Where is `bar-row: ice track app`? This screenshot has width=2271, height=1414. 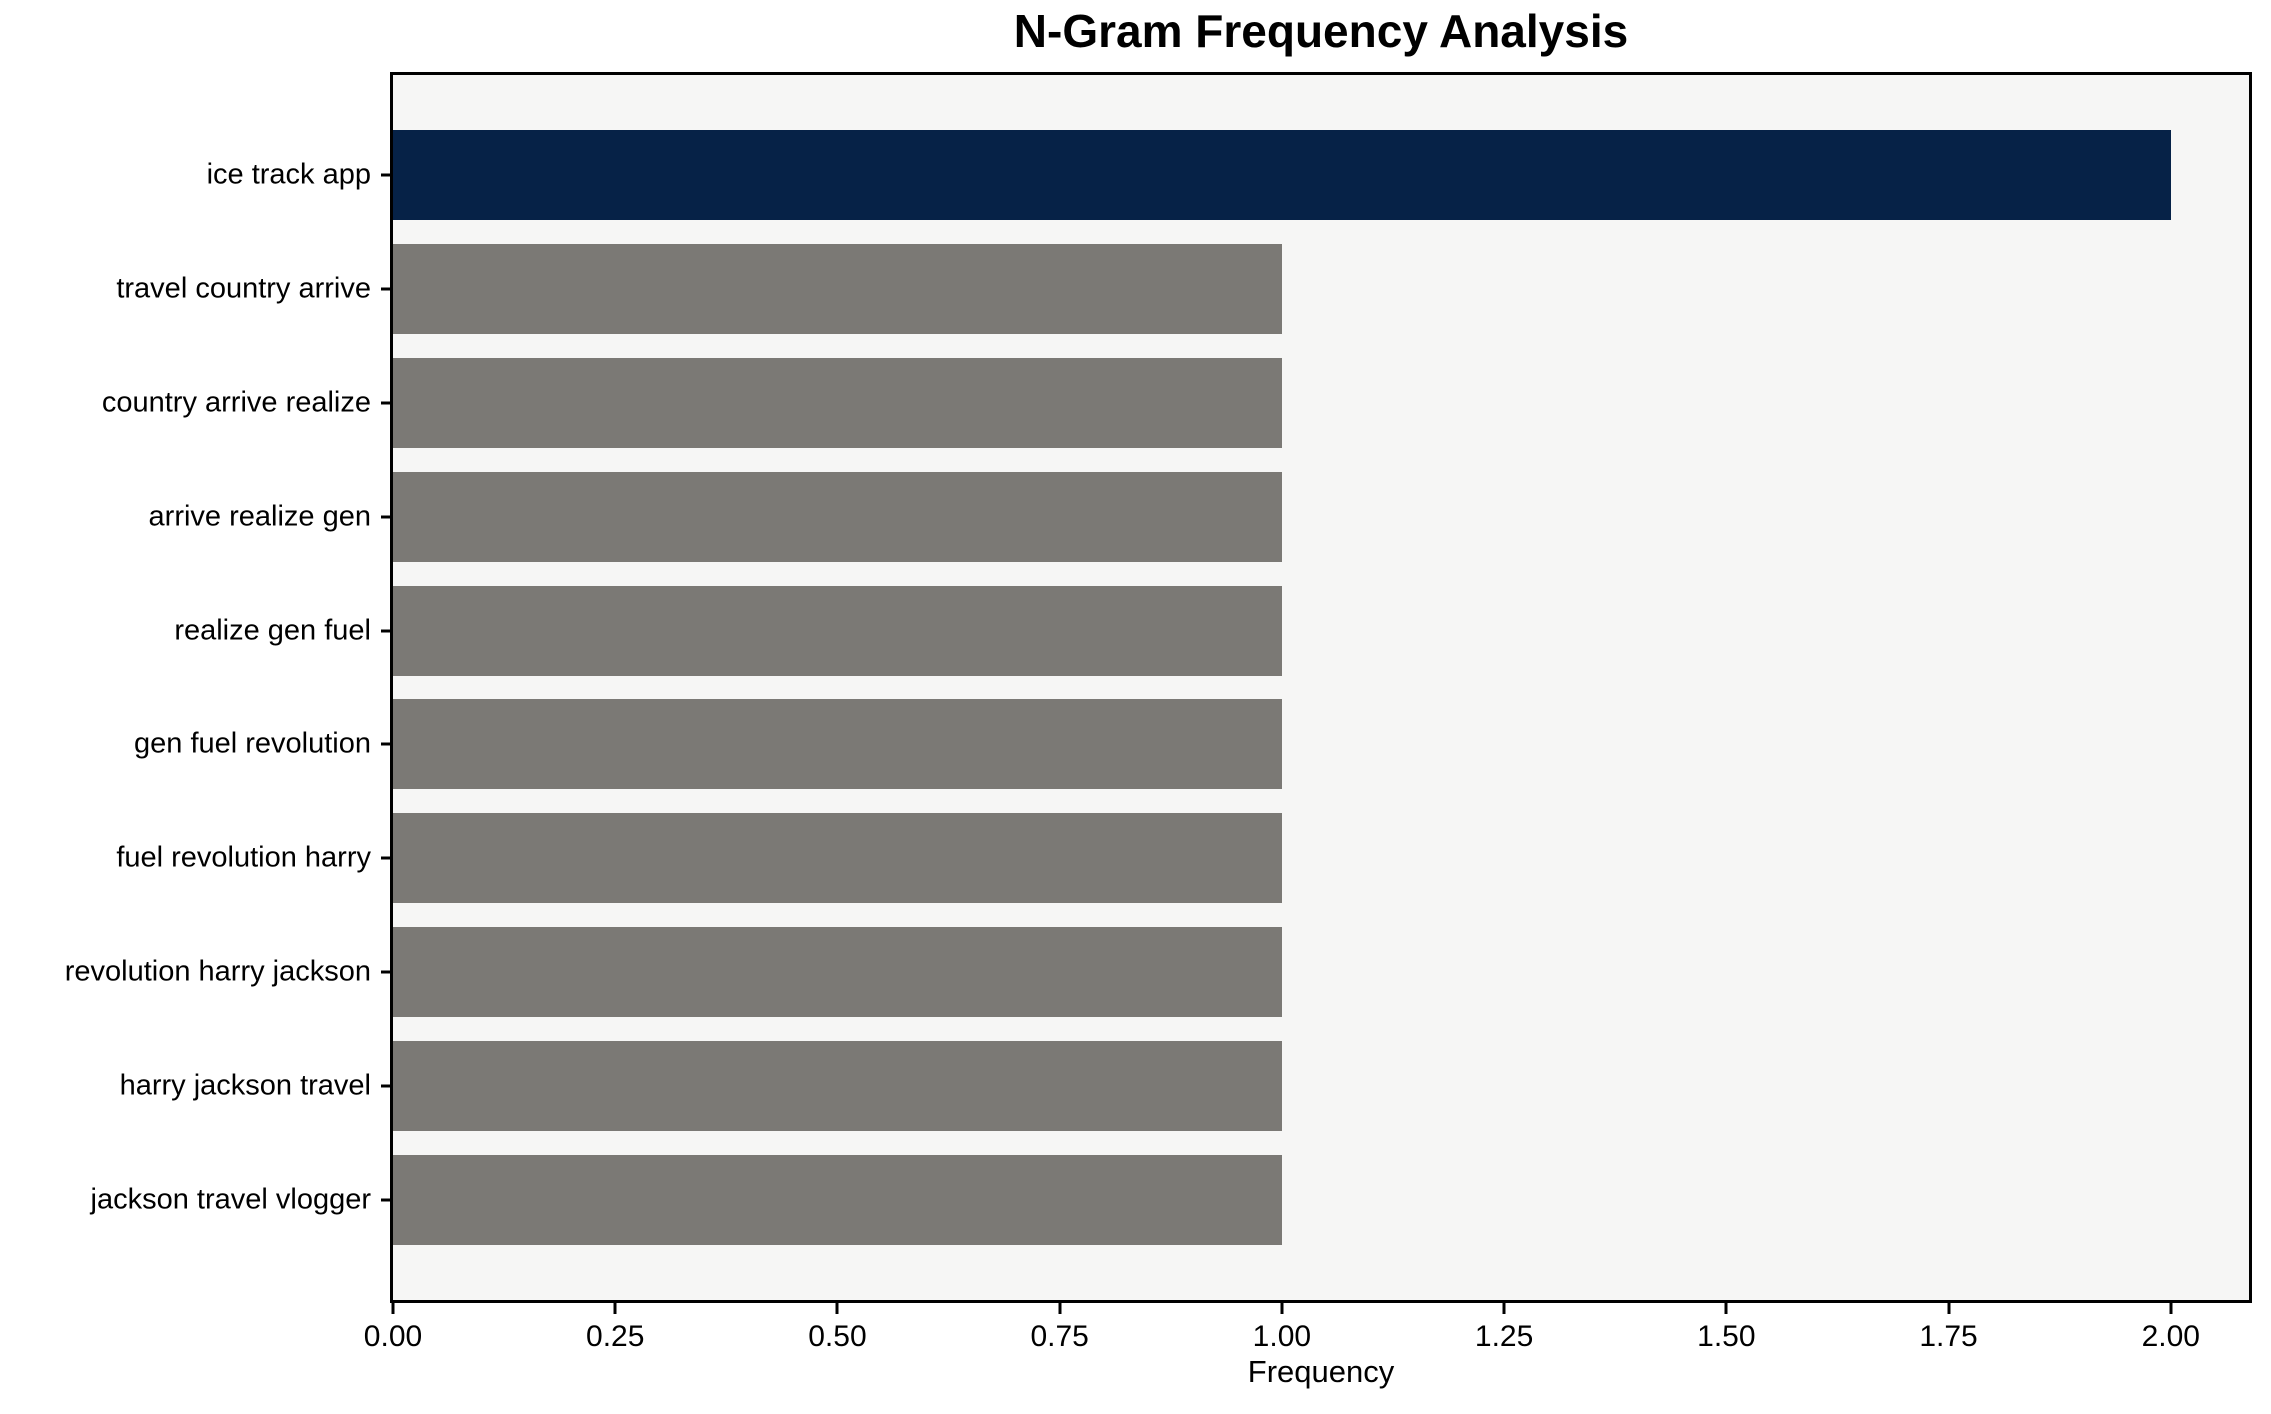 bar-row: ice track app is located at coordinates (1228, 175).